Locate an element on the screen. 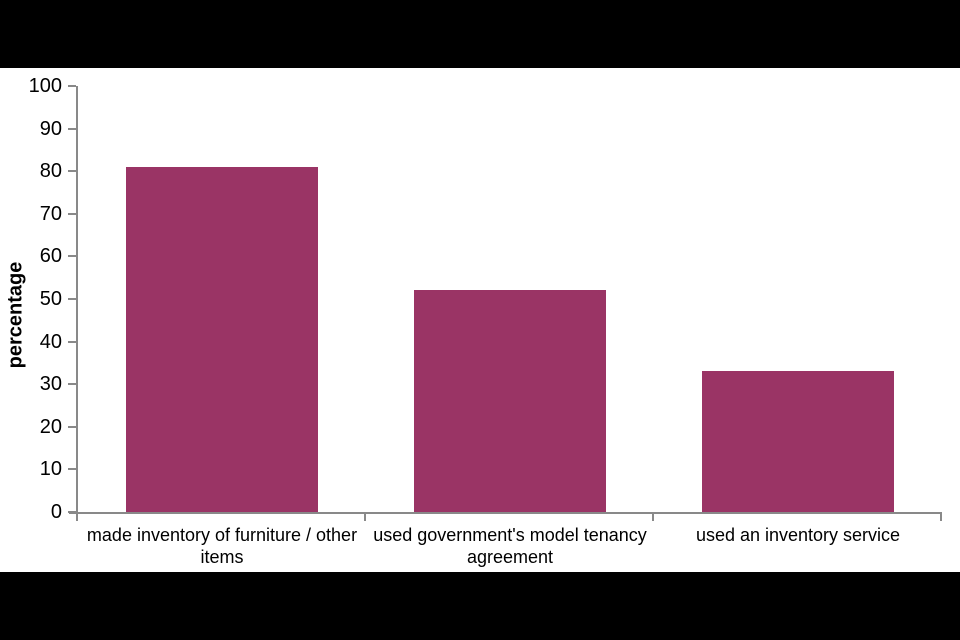 This screenshot has height=640, width=960. y-tick-label: 60 is located at coordinates (50, 256).